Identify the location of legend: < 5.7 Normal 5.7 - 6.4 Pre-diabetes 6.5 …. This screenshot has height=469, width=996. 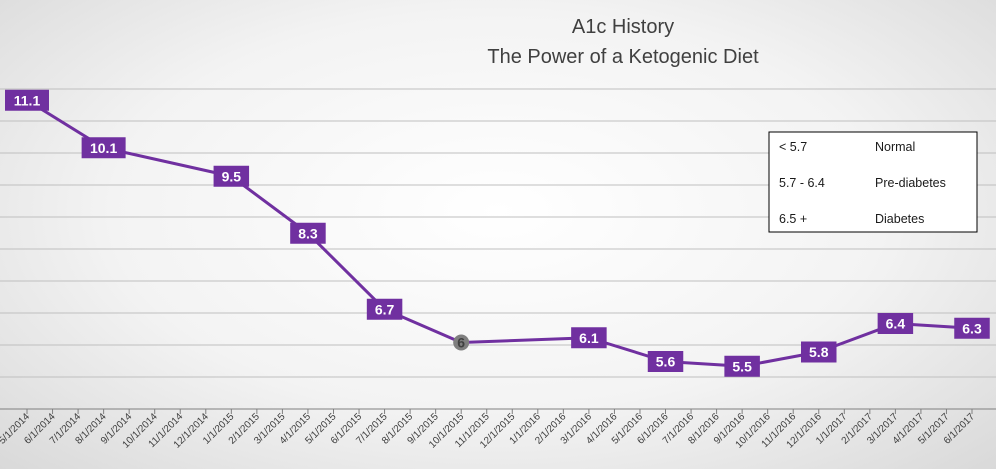
(873, 182).